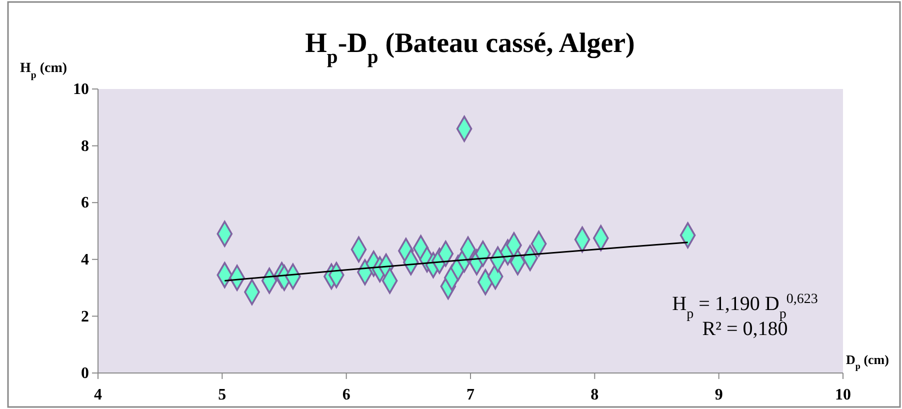  What do you see at coordinates (843, 395) in the screenshot?
I see `x-tick-label: 10` at bounding box center [843, 395].